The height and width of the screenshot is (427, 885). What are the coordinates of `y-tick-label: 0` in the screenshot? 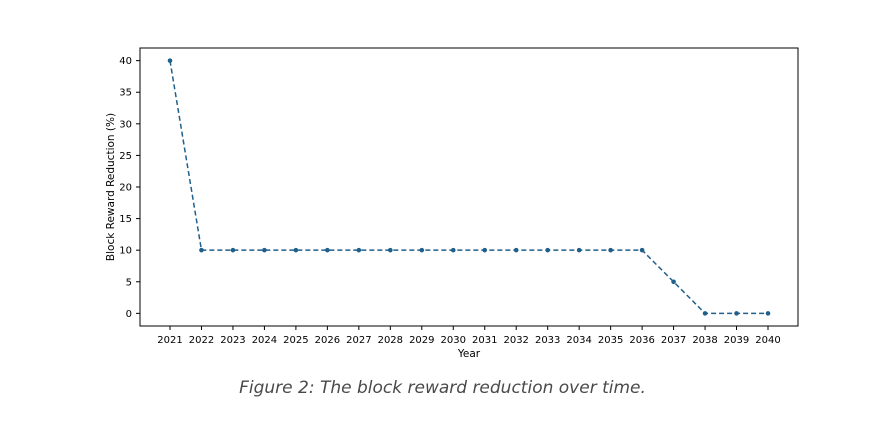 It's located at (129, 314).